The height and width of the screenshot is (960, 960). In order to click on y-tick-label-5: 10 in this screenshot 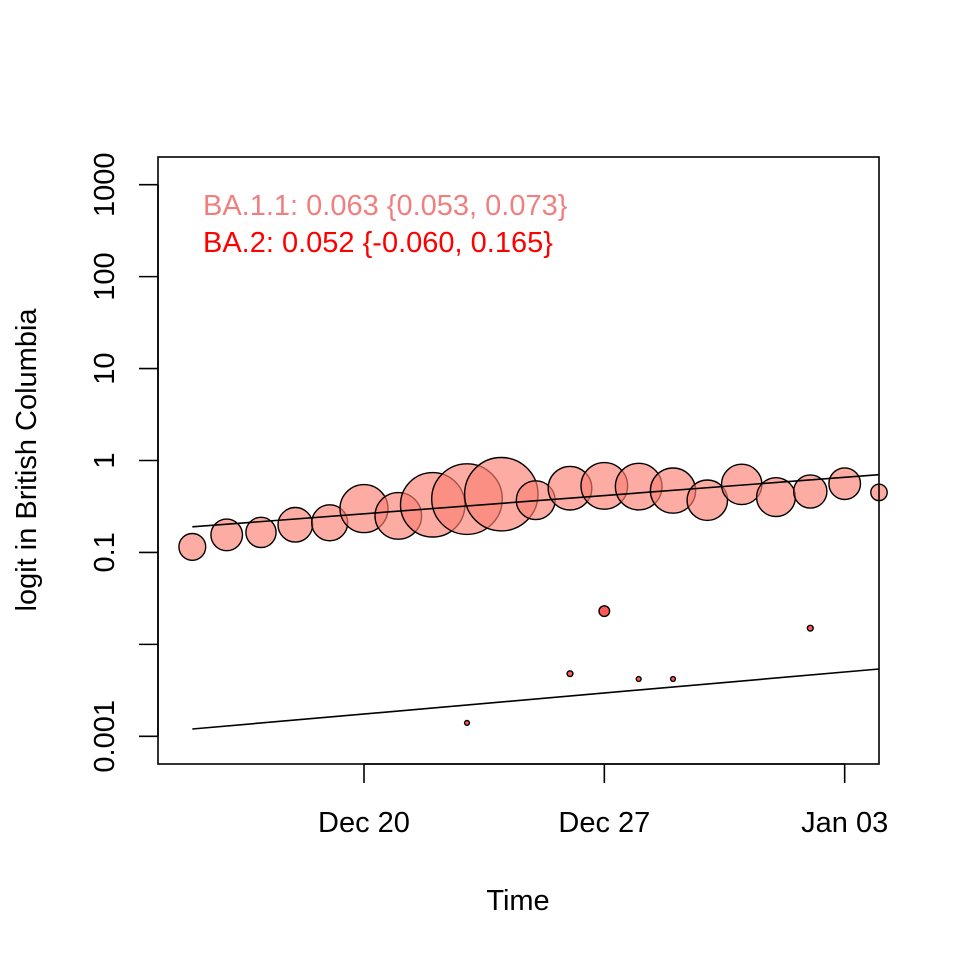, I will do `click(105, 368)`.